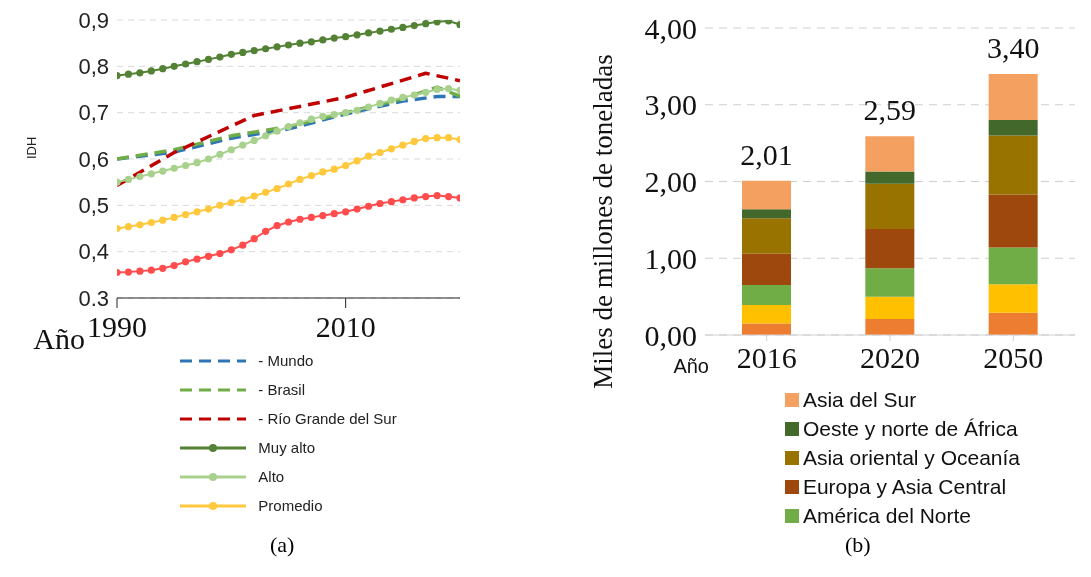 This screenshot has height=577, width=1091. Describe the element at coordinates (886, 515) in the screenshot. I see `legend-label: América del Norte` at that location.